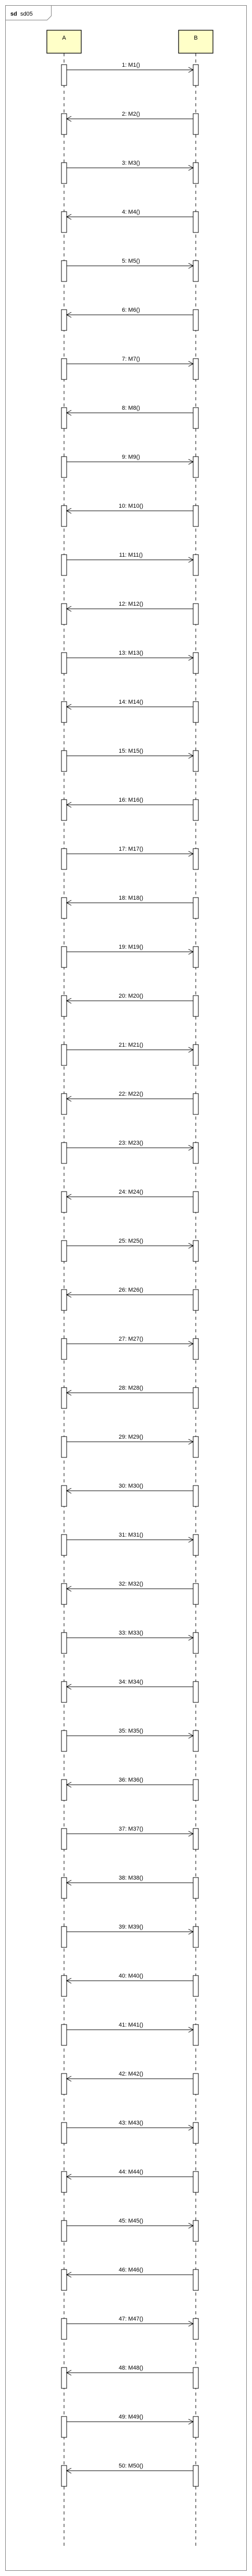 The width and height of the screenshot is (252, 2576). Describe the element at coordinates (131, 163) in the screenshot. I see `message-label-3: 3: M3()` at that location.